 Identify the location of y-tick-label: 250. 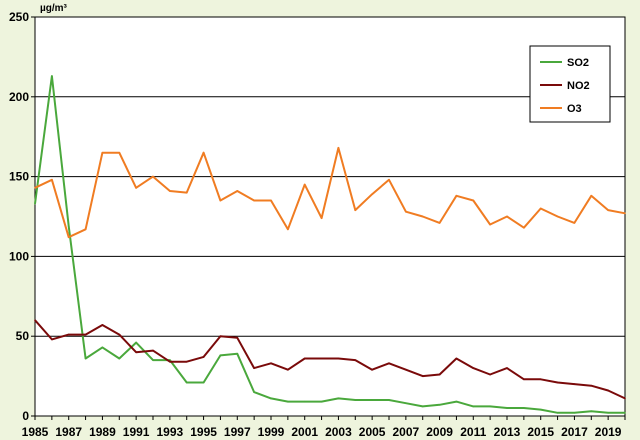
(19, 17).